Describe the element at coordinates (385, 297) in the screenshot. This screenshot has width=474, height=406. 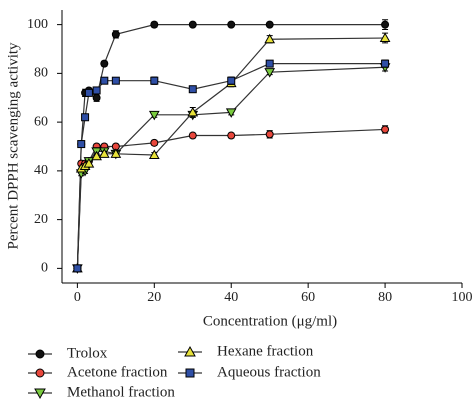
I see `x-tick-label: 80` at that location.